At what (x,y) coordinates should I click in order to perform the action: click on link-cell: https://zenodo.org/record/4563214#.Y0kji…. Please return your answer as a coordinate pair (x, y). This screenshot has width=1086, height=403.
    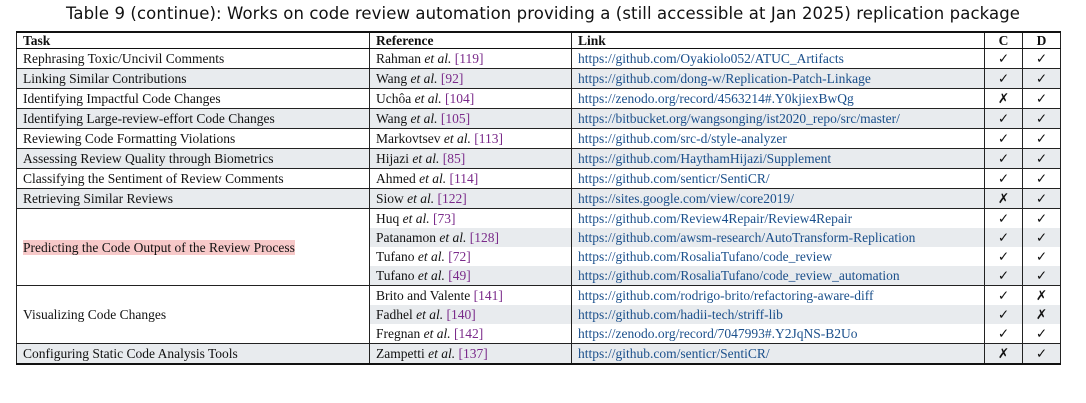
    Looking at the image, I should click on (778, 98).